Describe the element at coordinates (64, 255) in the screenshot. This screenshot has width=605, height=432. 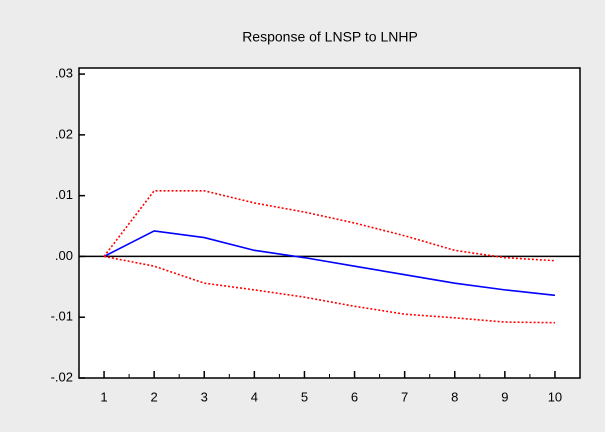
I see `y-tick-label: .00` at that location.